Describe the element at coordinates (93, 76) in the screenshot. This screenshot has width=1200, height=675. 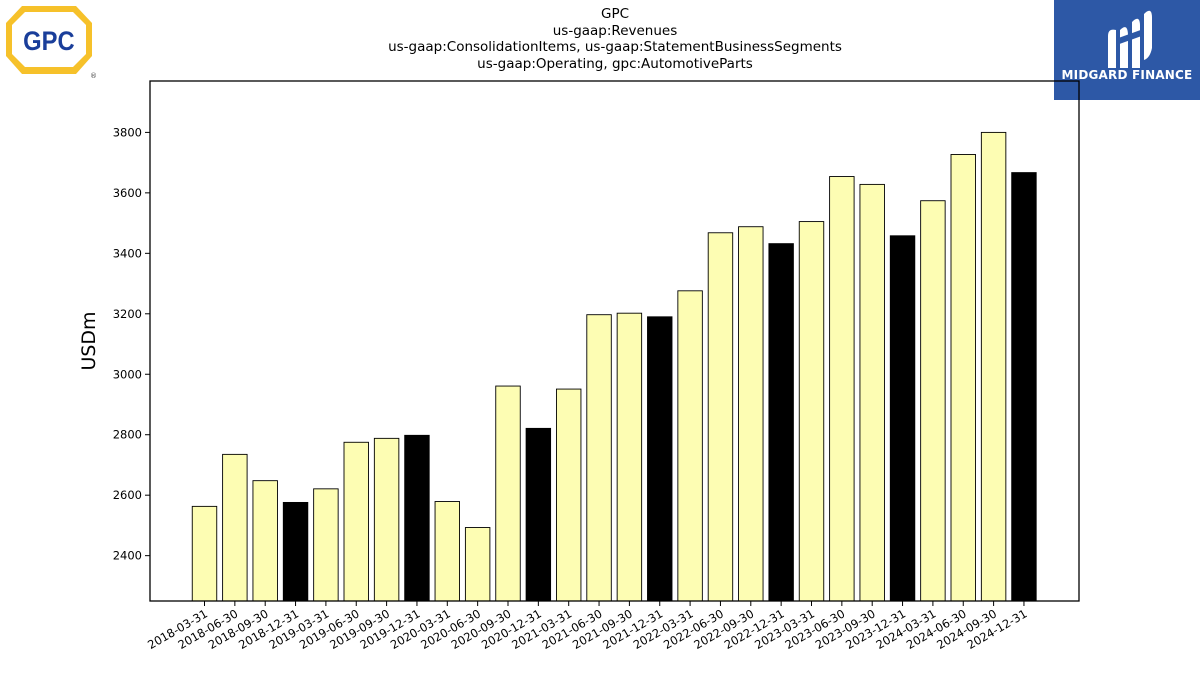
I see `gpc-logo-registered-mark: ®` at that location.